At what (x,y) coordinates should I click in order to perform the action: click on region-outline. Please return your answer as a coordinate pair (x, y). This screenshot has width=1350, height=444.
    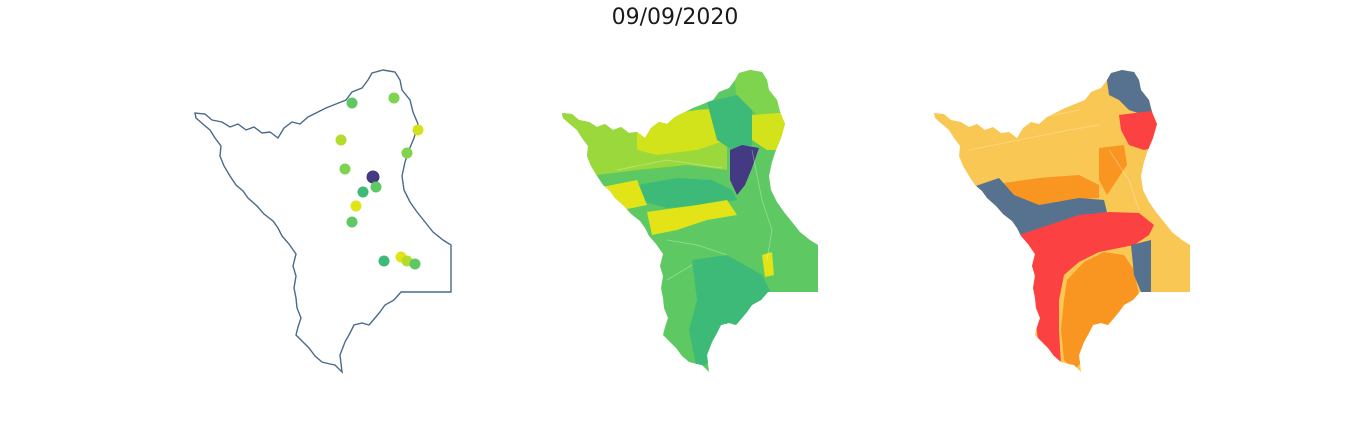
    Looking at the image, I should click on (323, 221).